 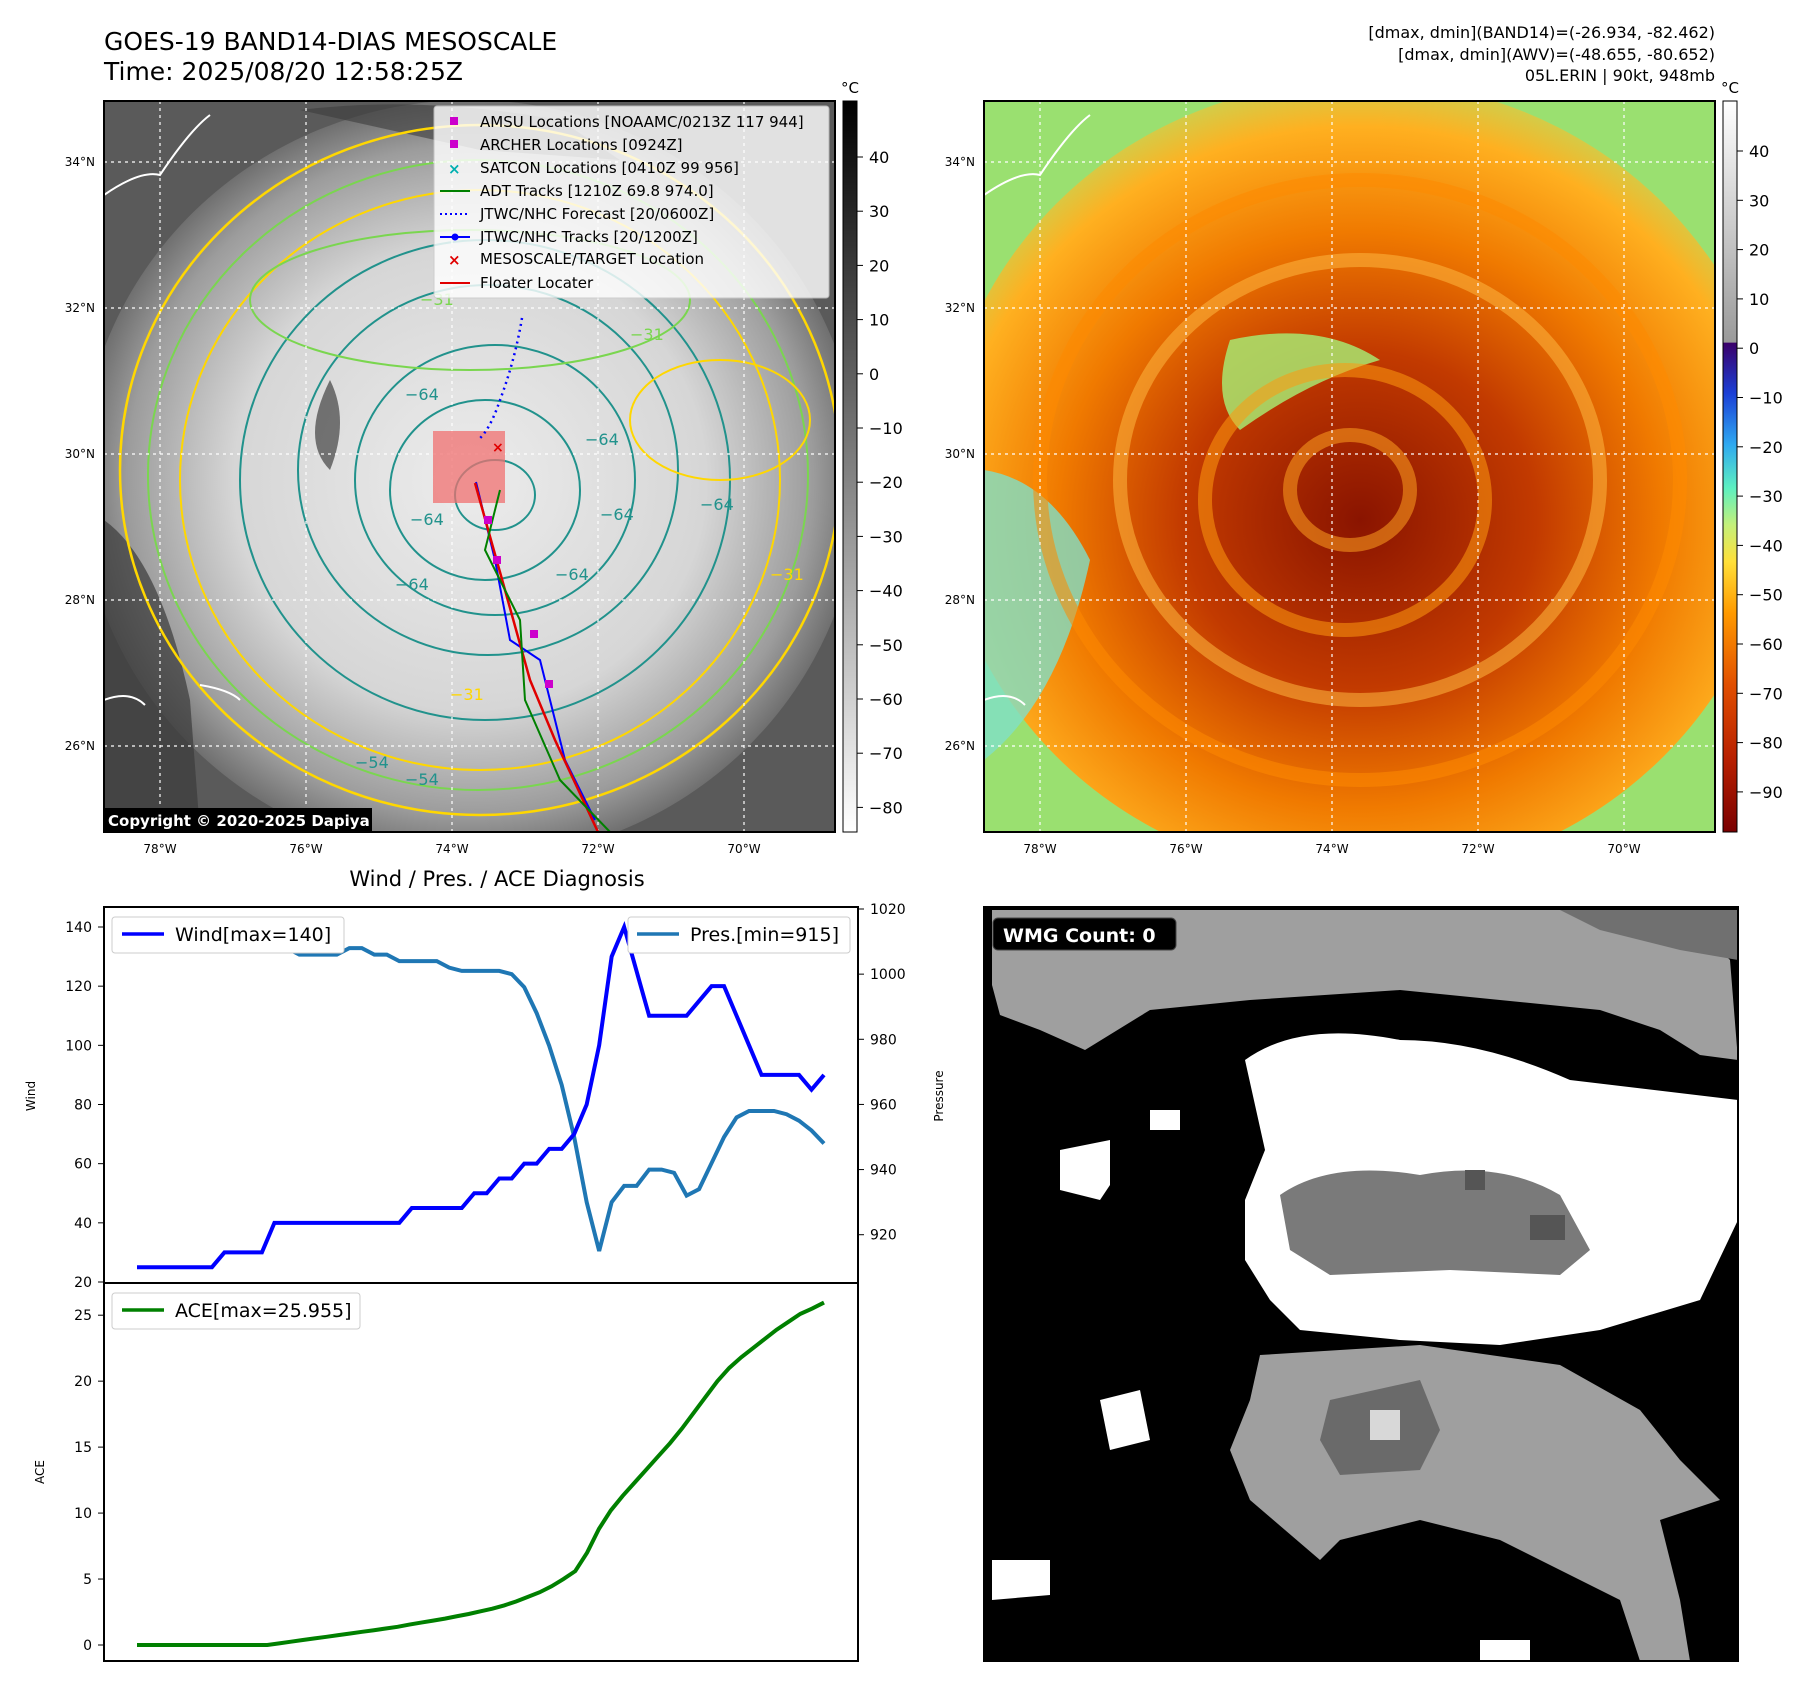 I want to click on ir-colorbar, so click(x=850, y=466).